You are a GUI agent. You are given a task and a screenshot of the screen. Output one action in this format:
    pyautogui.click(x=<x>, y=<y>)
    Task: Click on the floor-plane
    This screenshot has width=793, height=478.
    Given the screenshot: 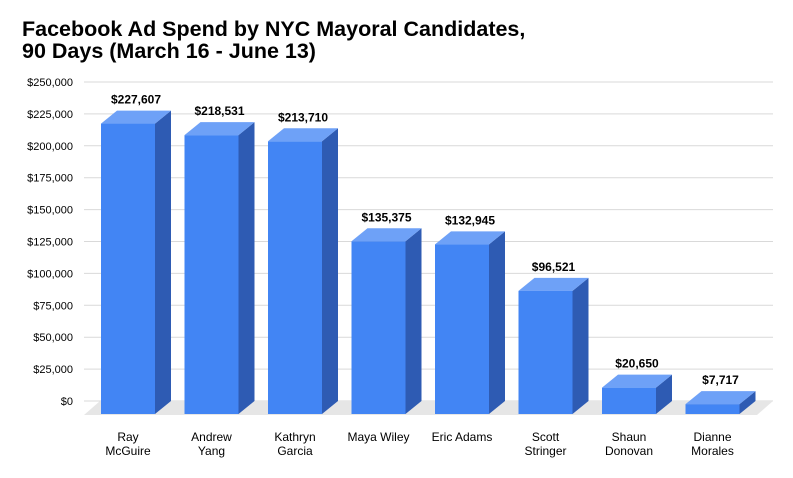 What is the action you would take?
    pyautogui.click(x=428, y=408)
    